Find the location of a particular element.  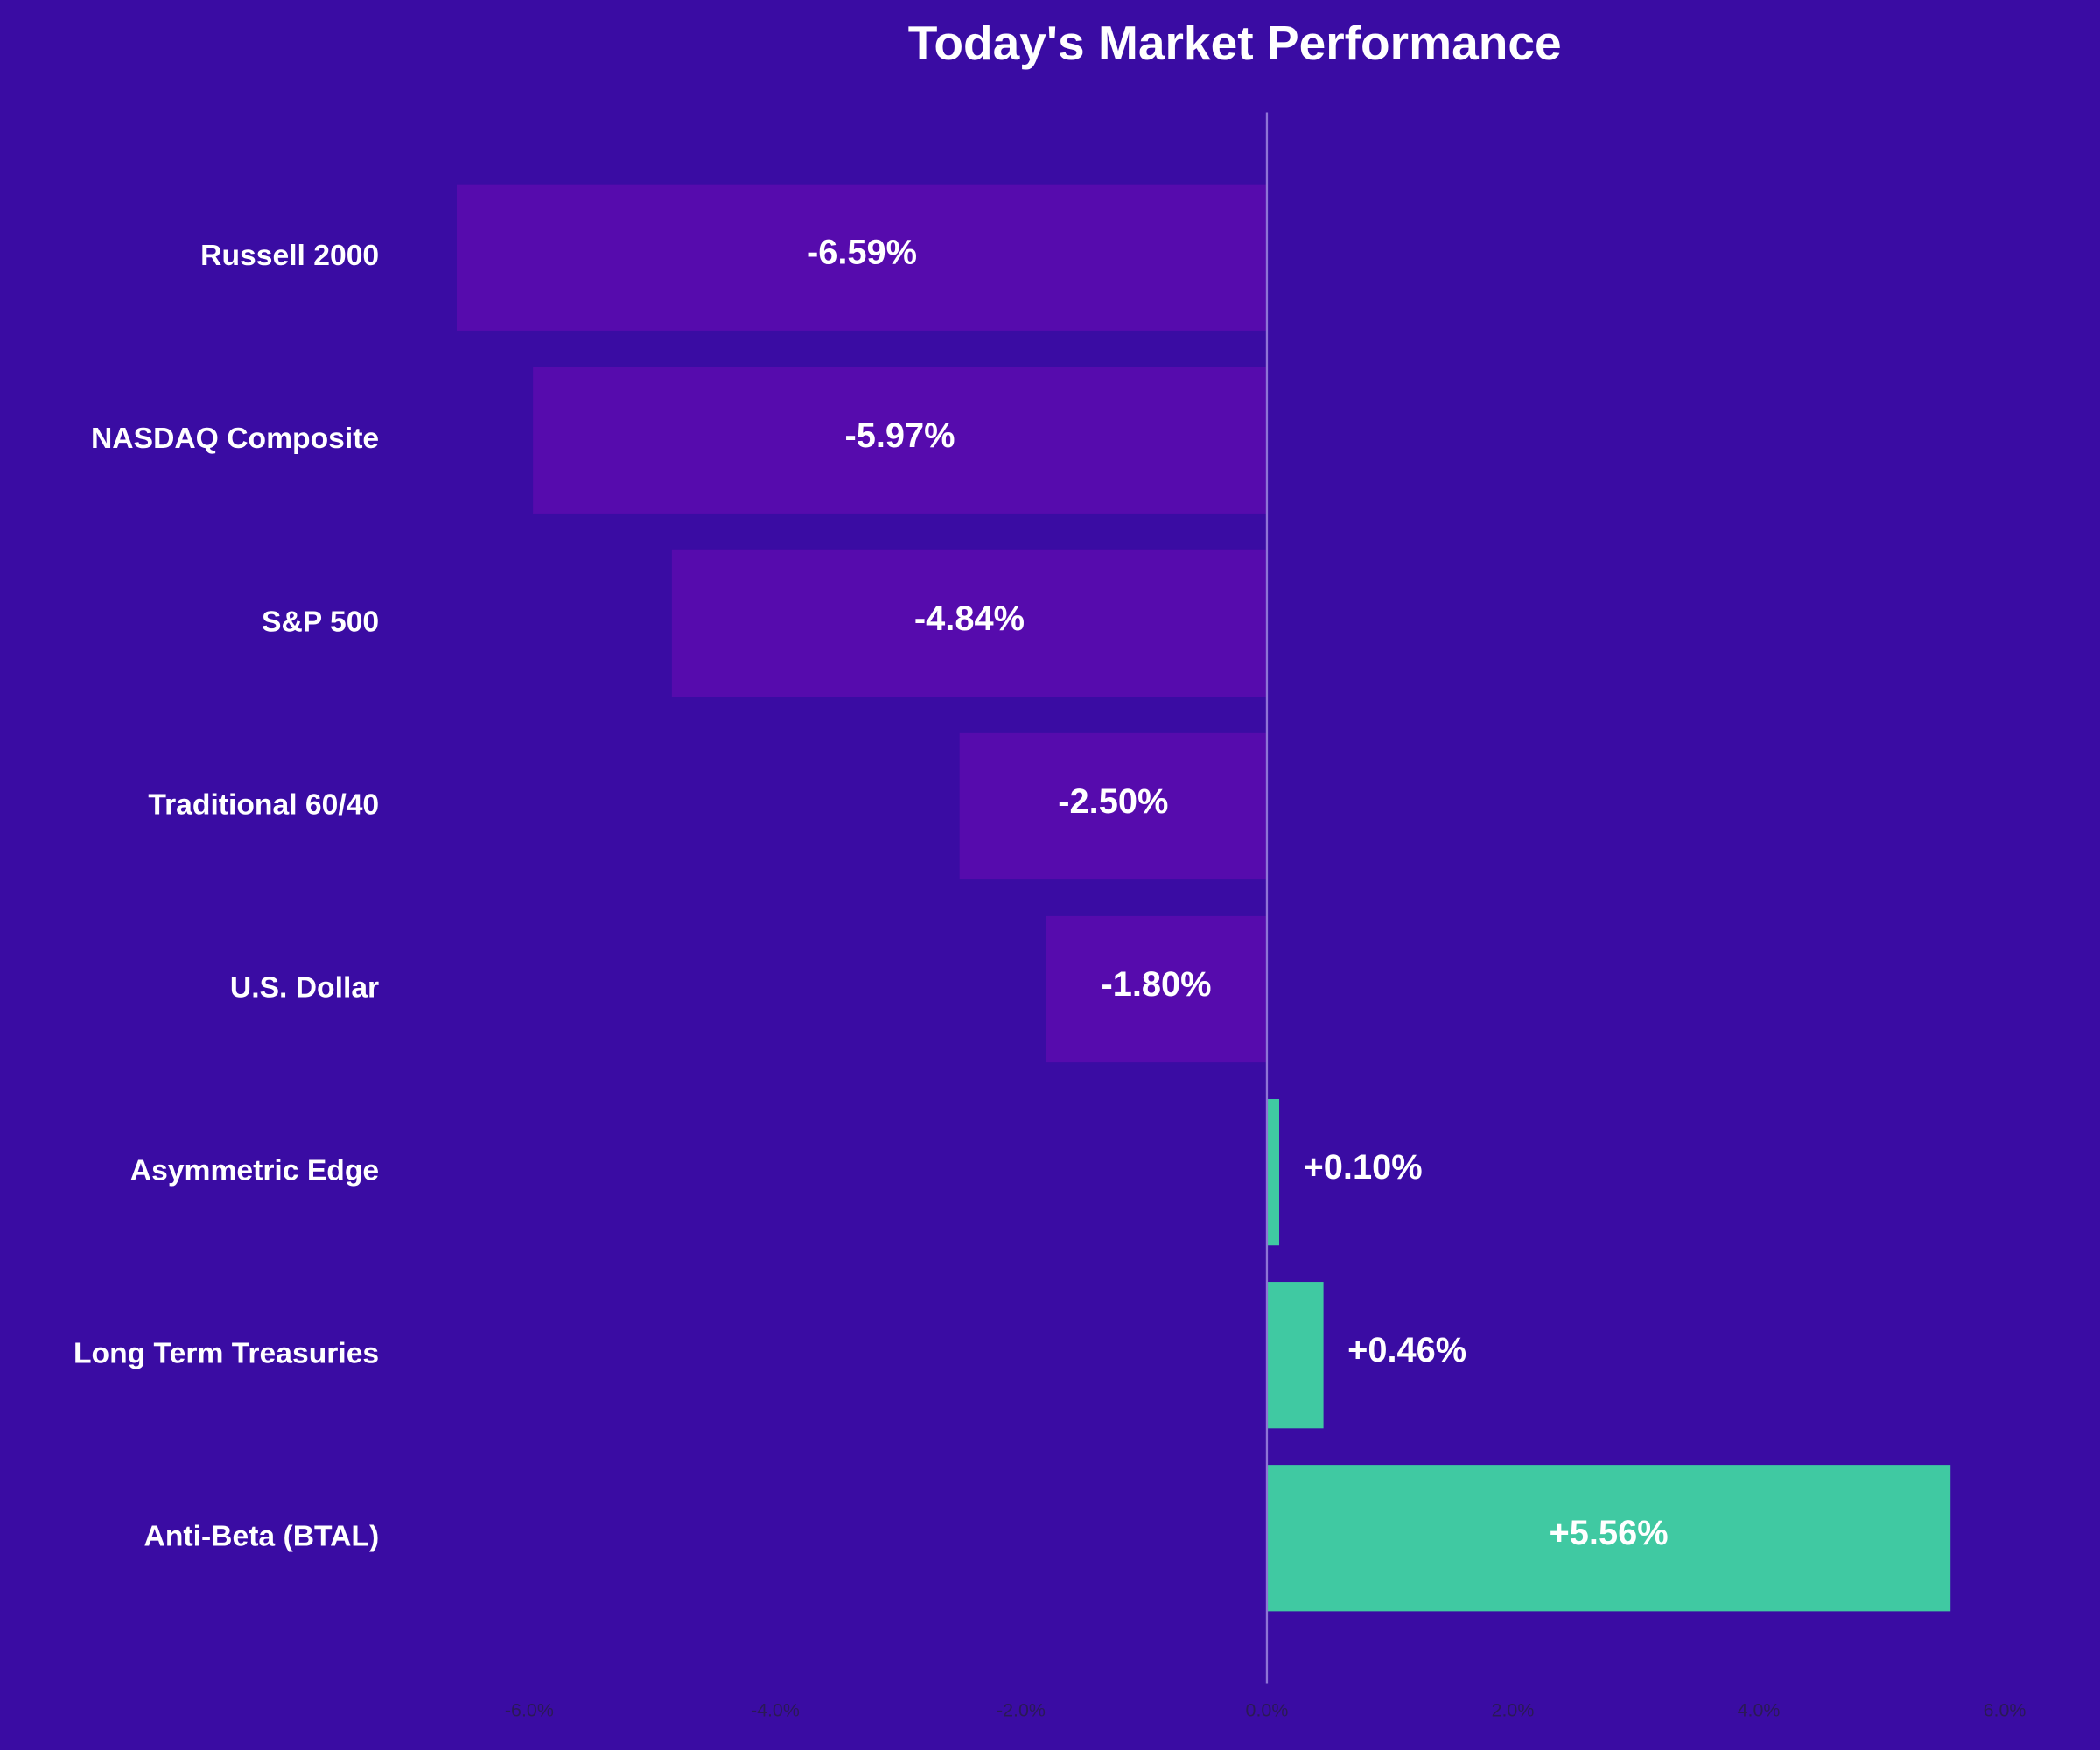

y-tick-label: Long Term Treasuries is located at coordinates (226, 1354).